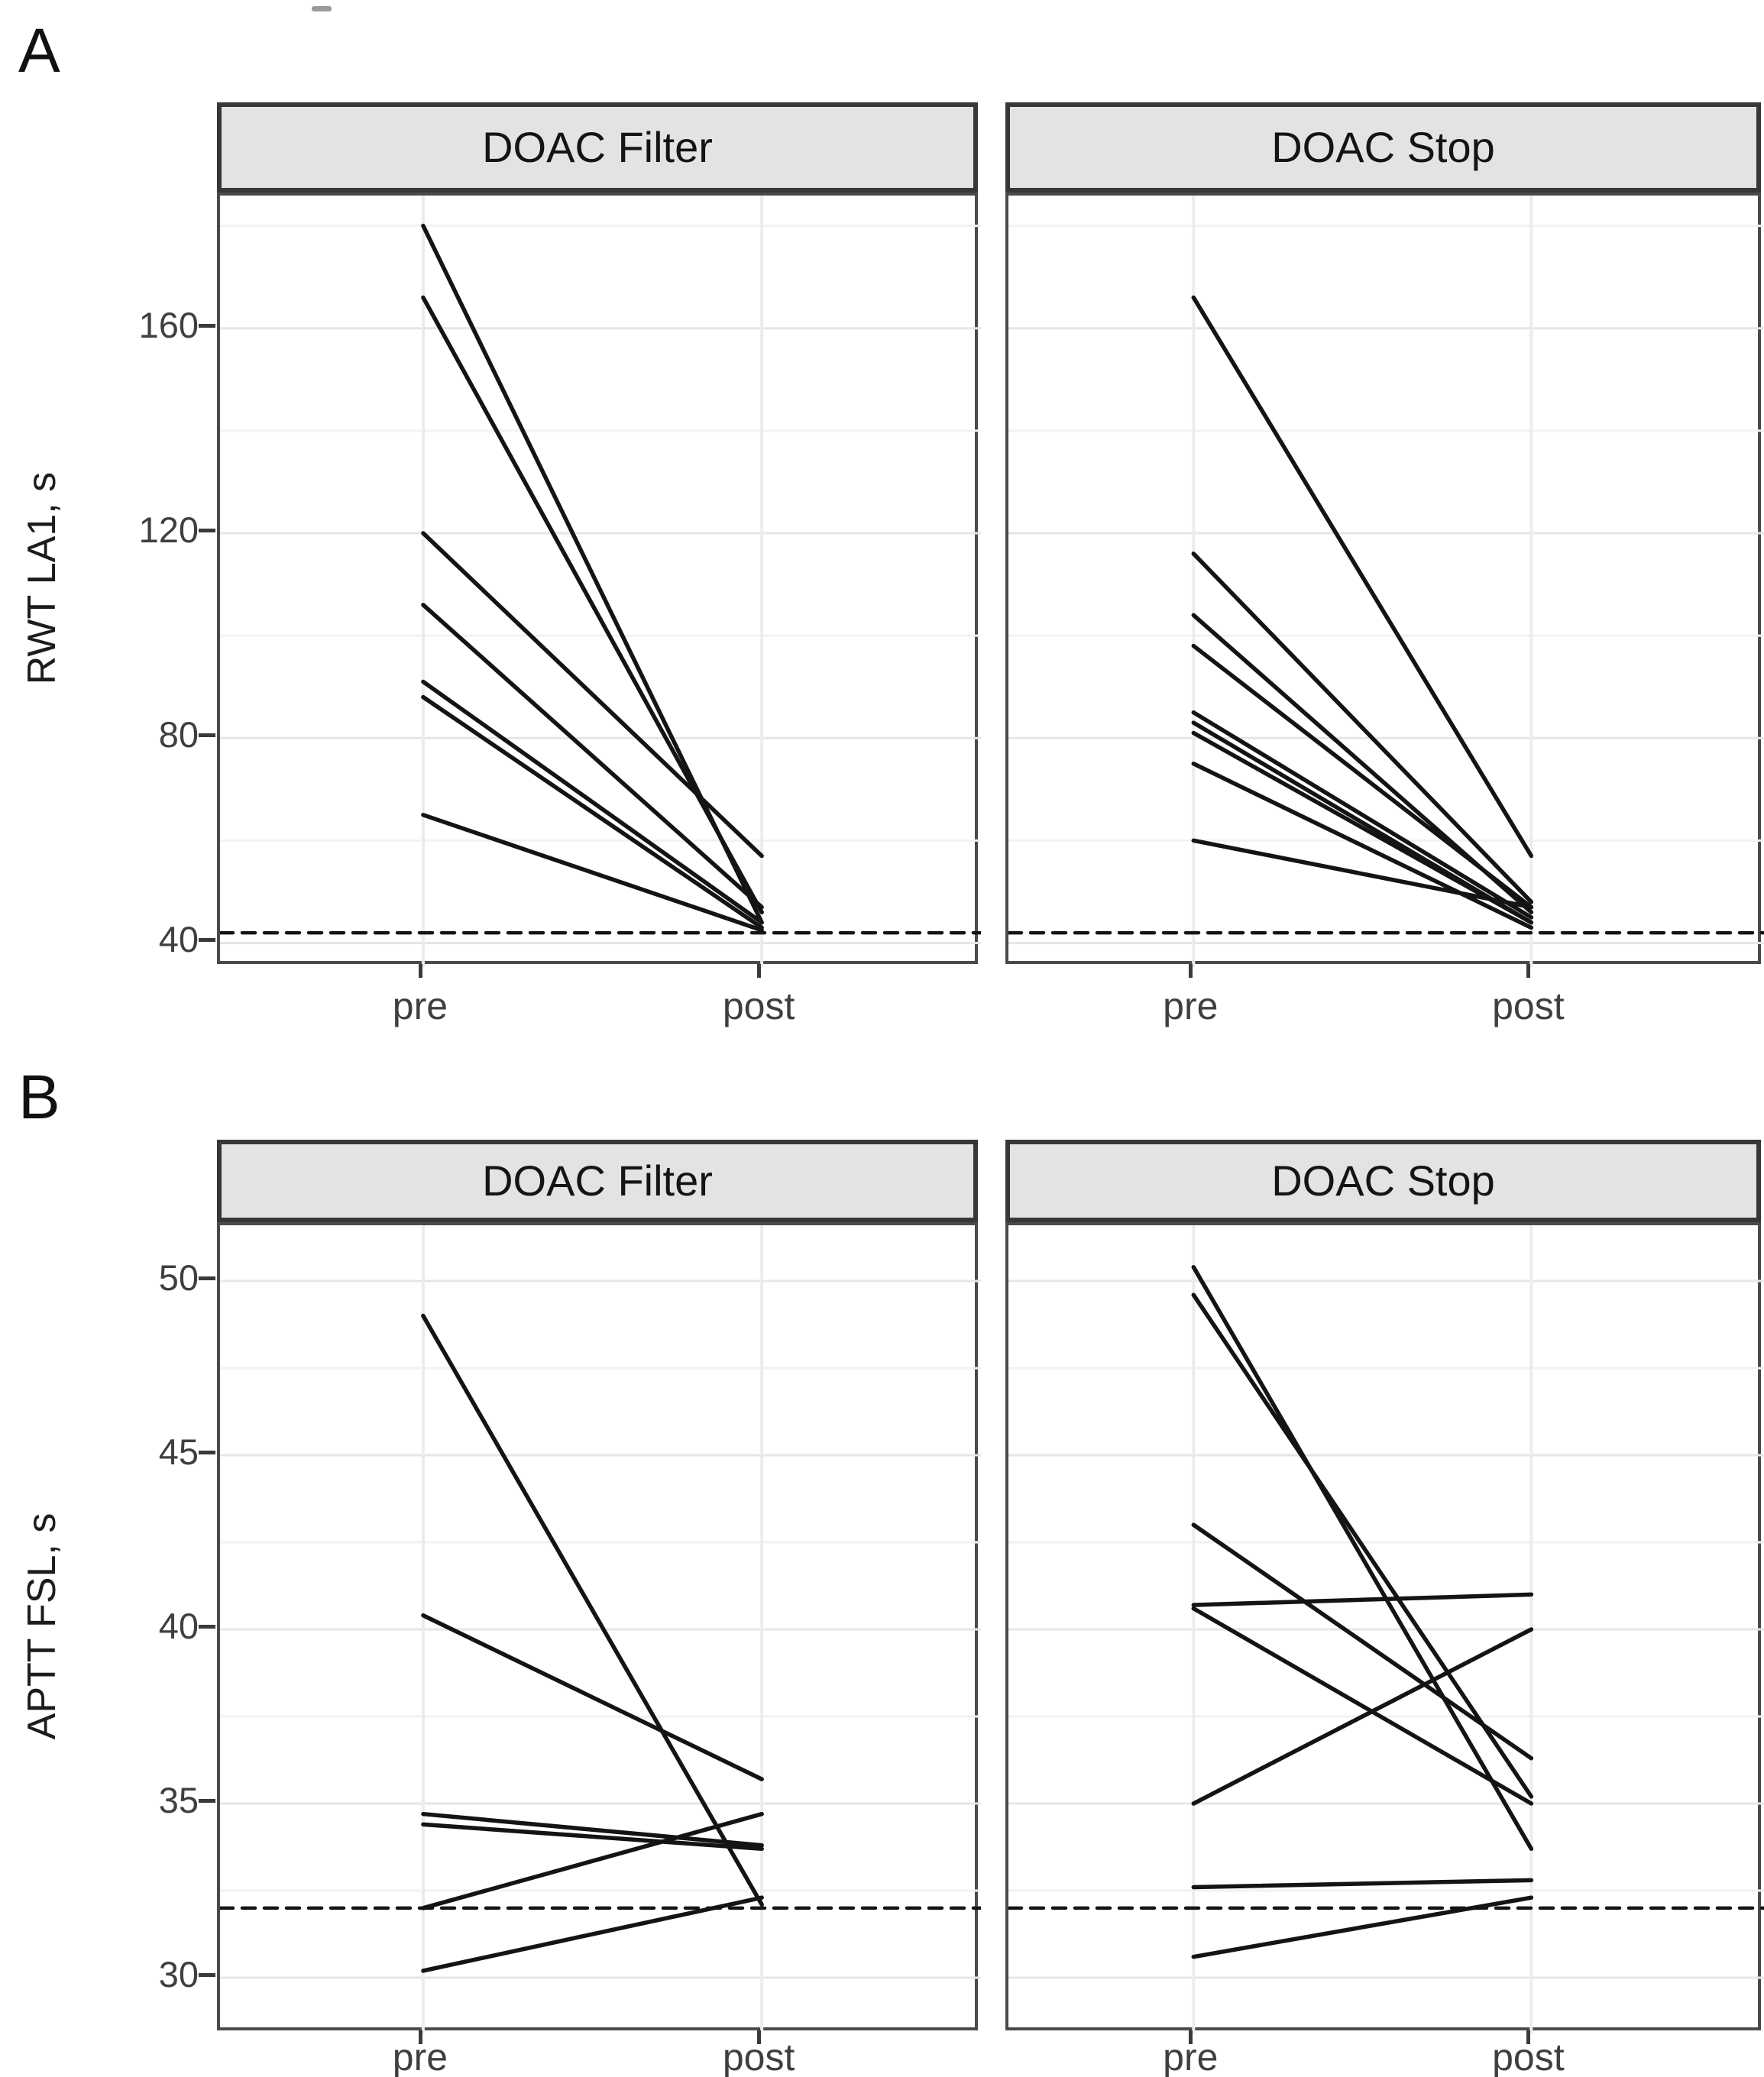 The height and width of the screenshot is (2077, 1764). Describe the element at coordinates (178, 1451) in the screenshot. I see `y-tick-label: 45` at that location.